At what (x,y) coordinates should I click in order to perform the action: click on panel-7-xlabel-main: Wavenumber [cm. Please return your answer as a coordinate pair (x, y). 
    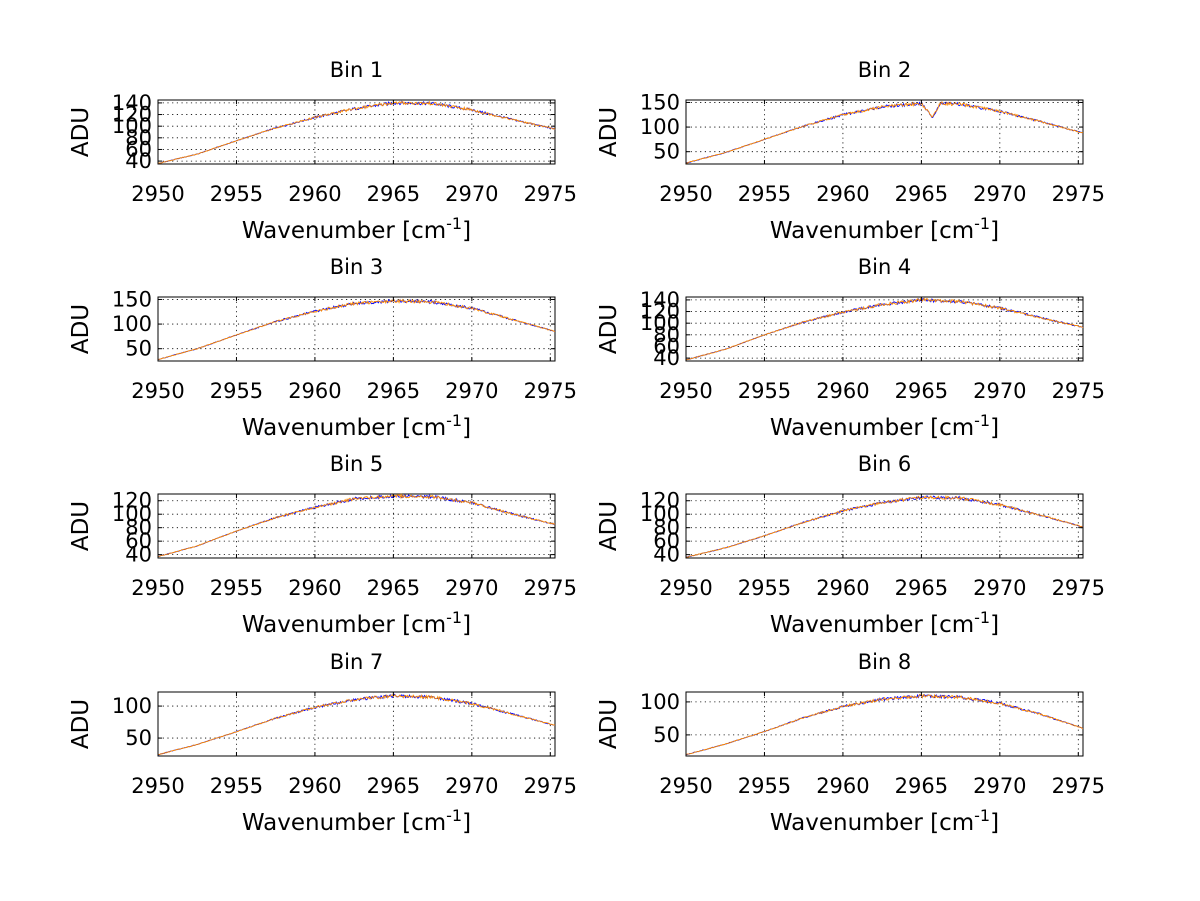
    Looking at the image, I should click on (344, 823).